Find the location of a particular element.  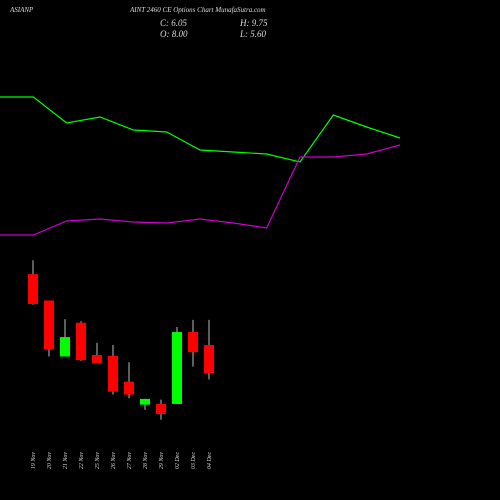

x-tick-label: 22 Nov is located at coordinates (82, 461).